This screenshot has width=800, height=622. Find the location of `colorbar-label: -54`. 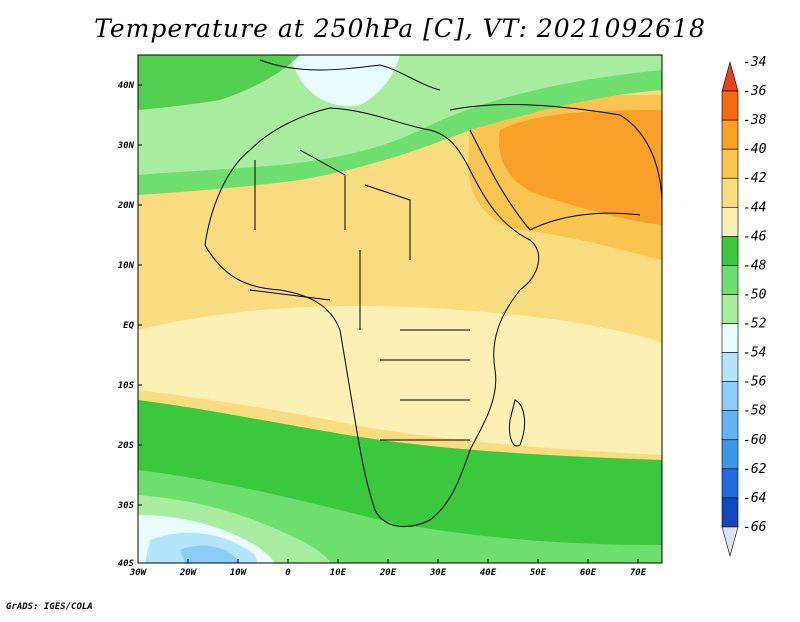

colorbar-label: -54 is located at coordinates (754, 353).